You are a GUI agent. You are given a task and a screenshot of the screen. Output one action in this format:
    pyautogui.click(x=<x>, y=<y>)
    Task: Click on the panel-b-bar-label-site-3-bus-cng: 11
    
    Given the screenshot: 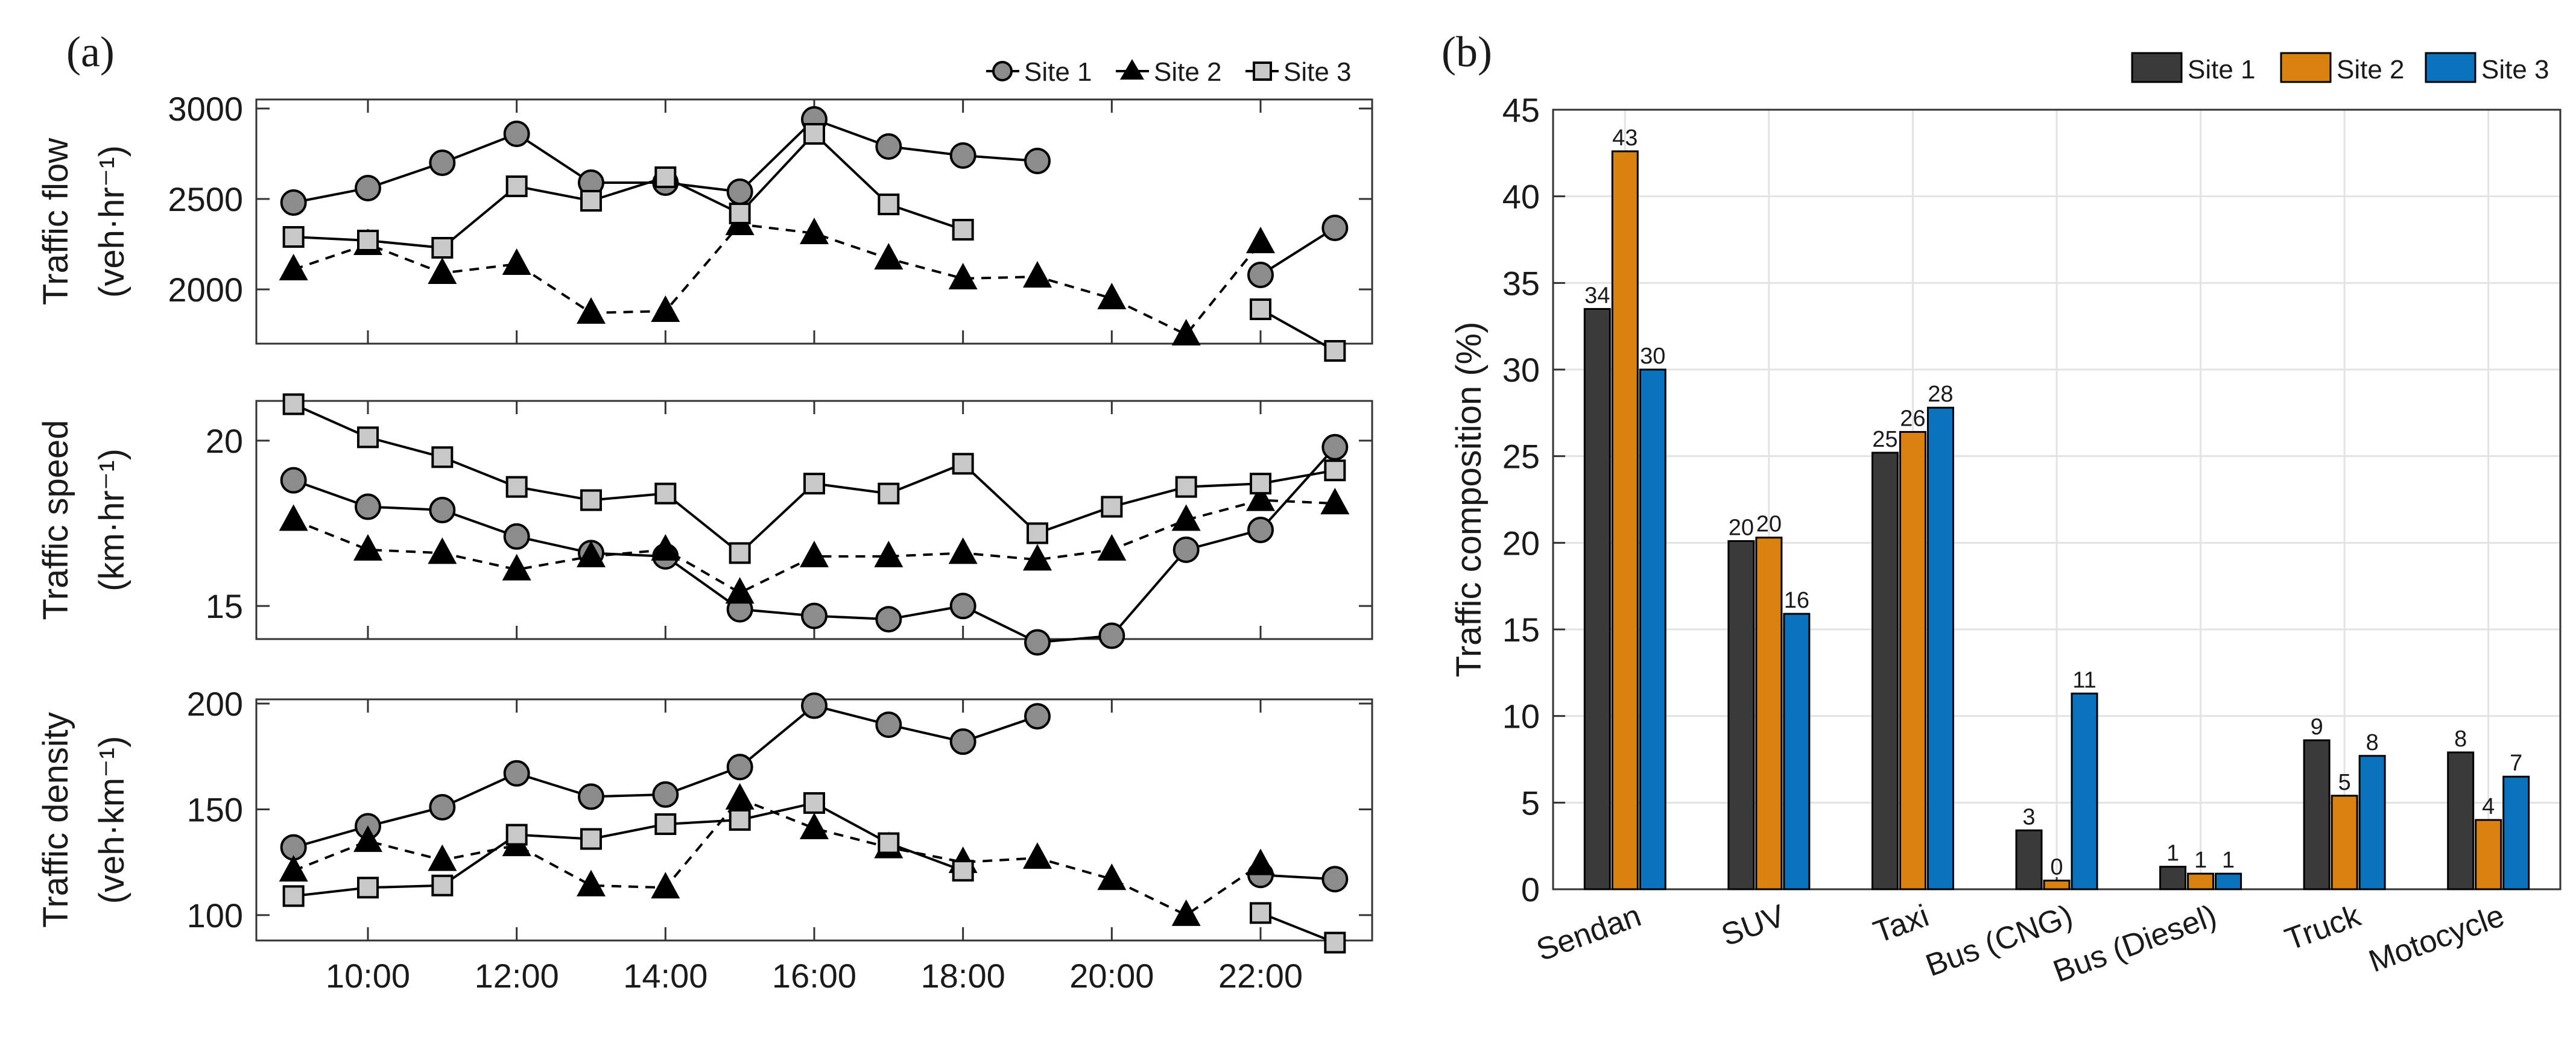 What is the action you would take?
    pyautogui.click(x=2084, y=680)
    